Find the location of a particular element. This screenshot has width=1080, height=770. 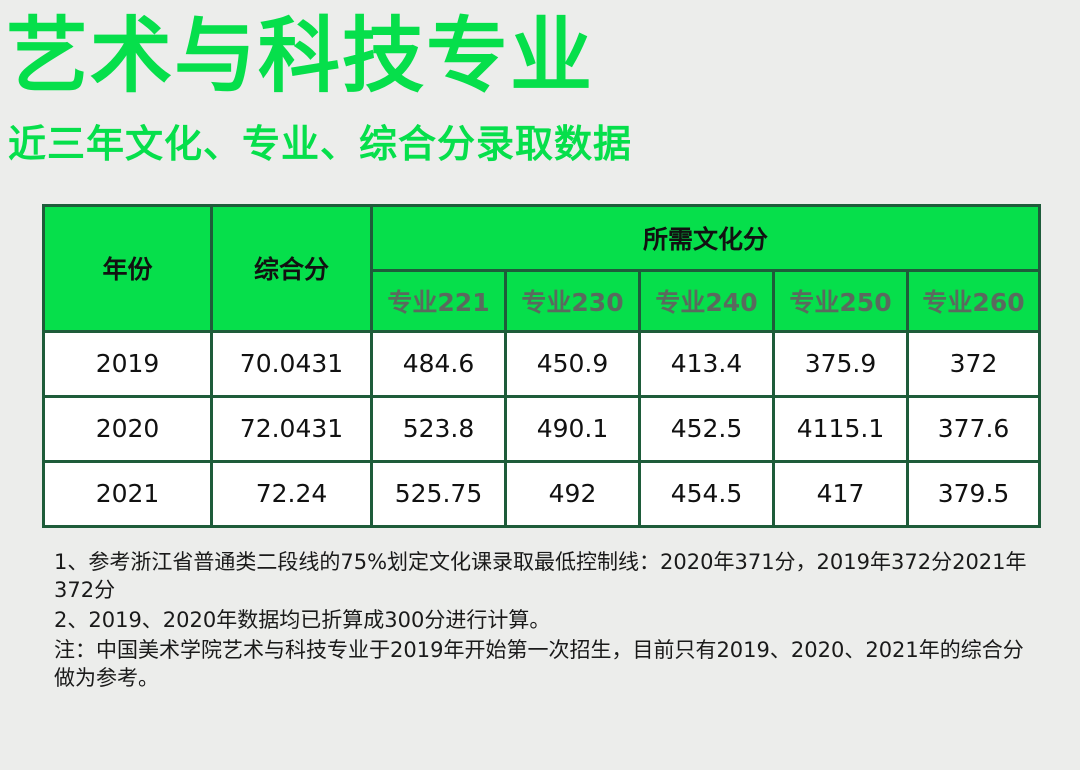

cell-score: 417 is located at coordinates (840, 493).